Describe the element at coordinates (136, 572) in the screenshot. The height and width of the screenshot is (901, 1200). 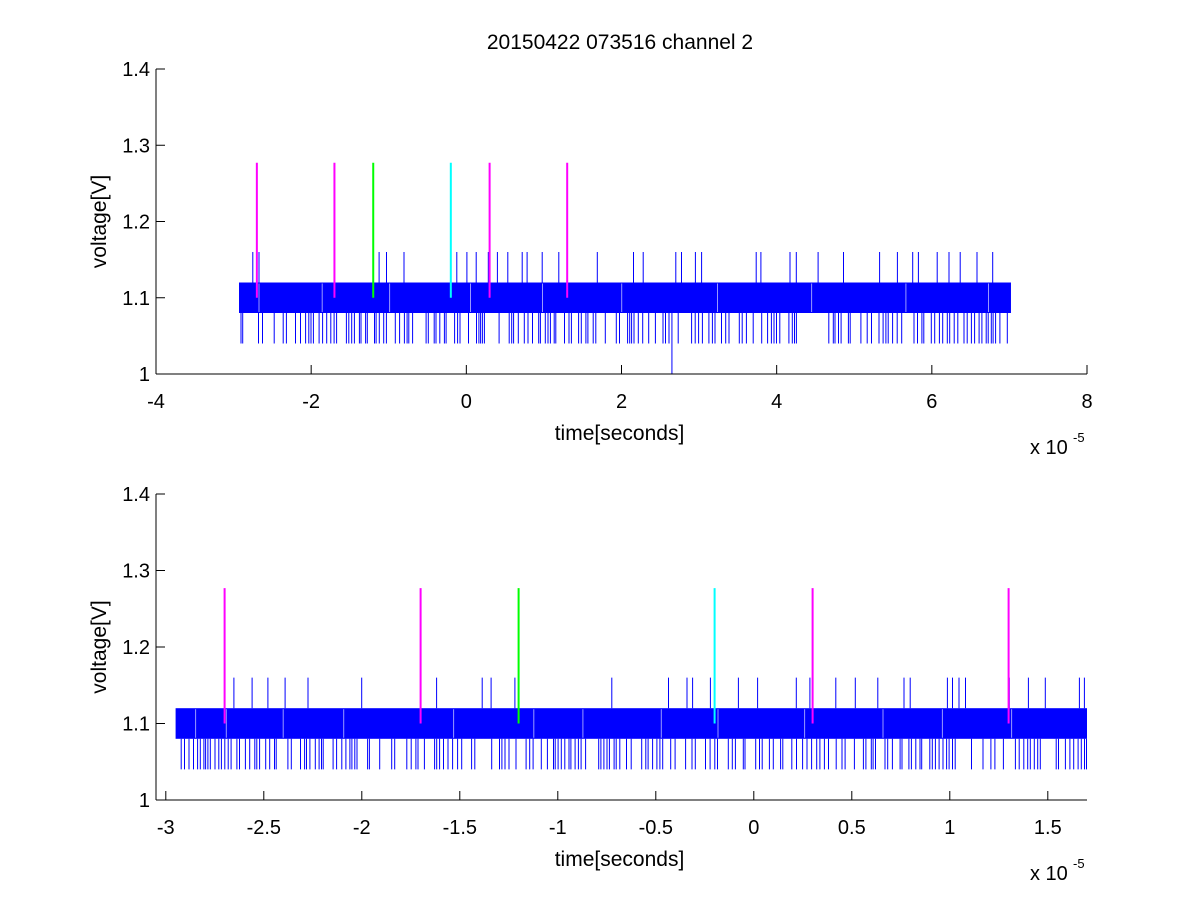
I see `bottom-y-tick-label-3: 1.3` at that location.